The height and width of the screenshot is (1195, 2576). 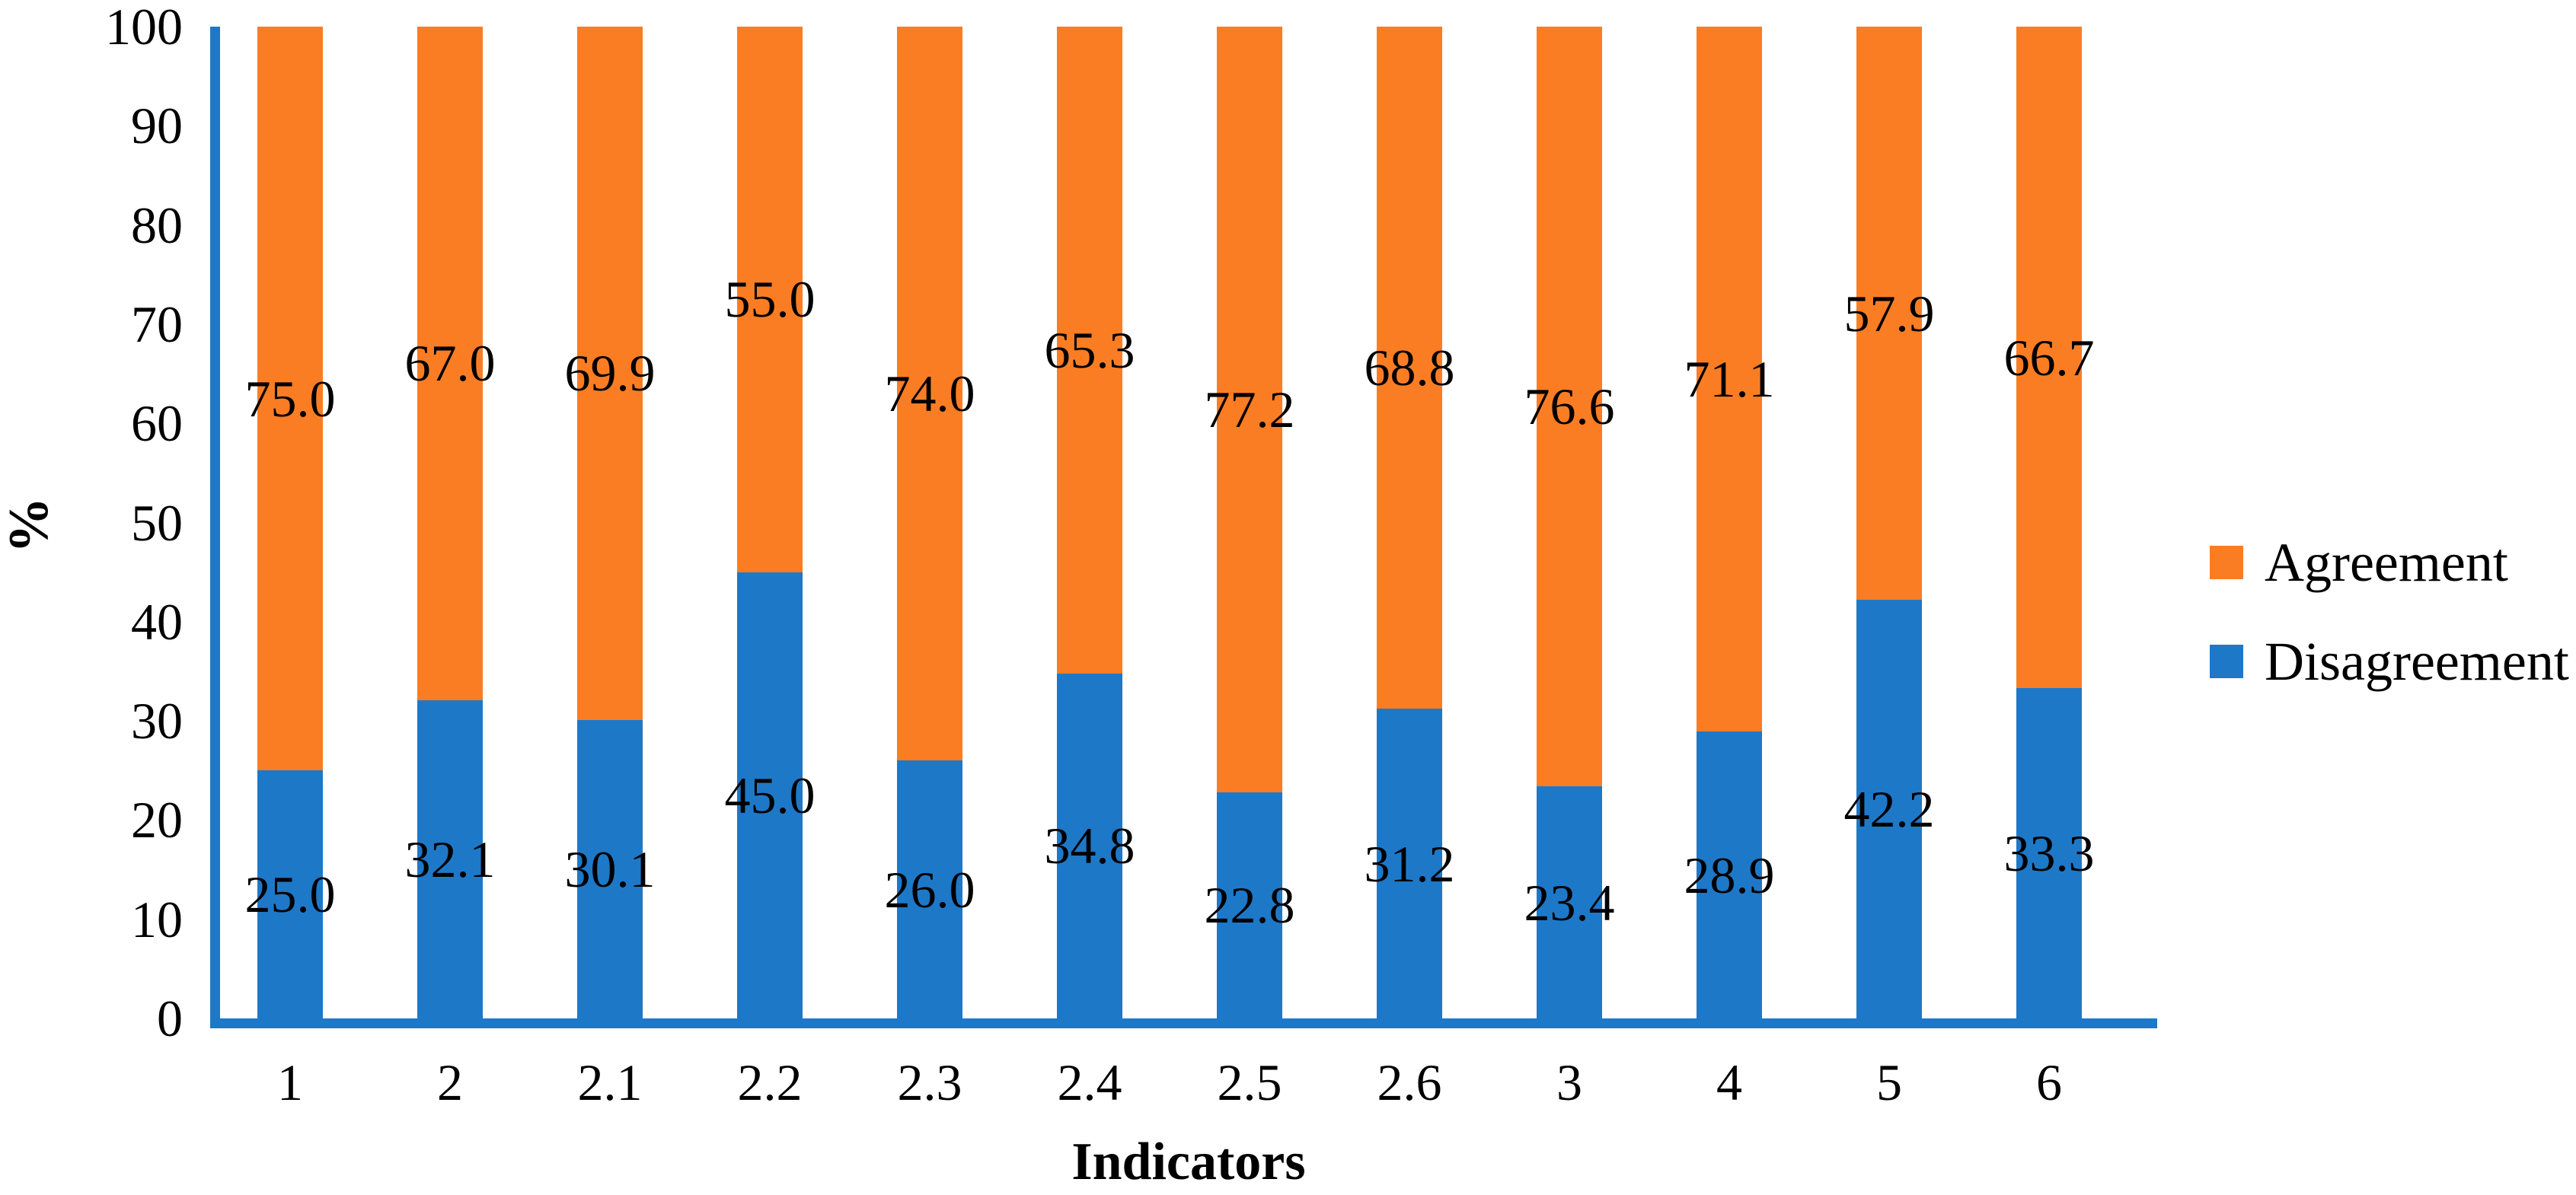 What do you see at coordinates (157, 423) in the screenshot?
I see `y-tick-label: 60` at bounding box center [157, 423].